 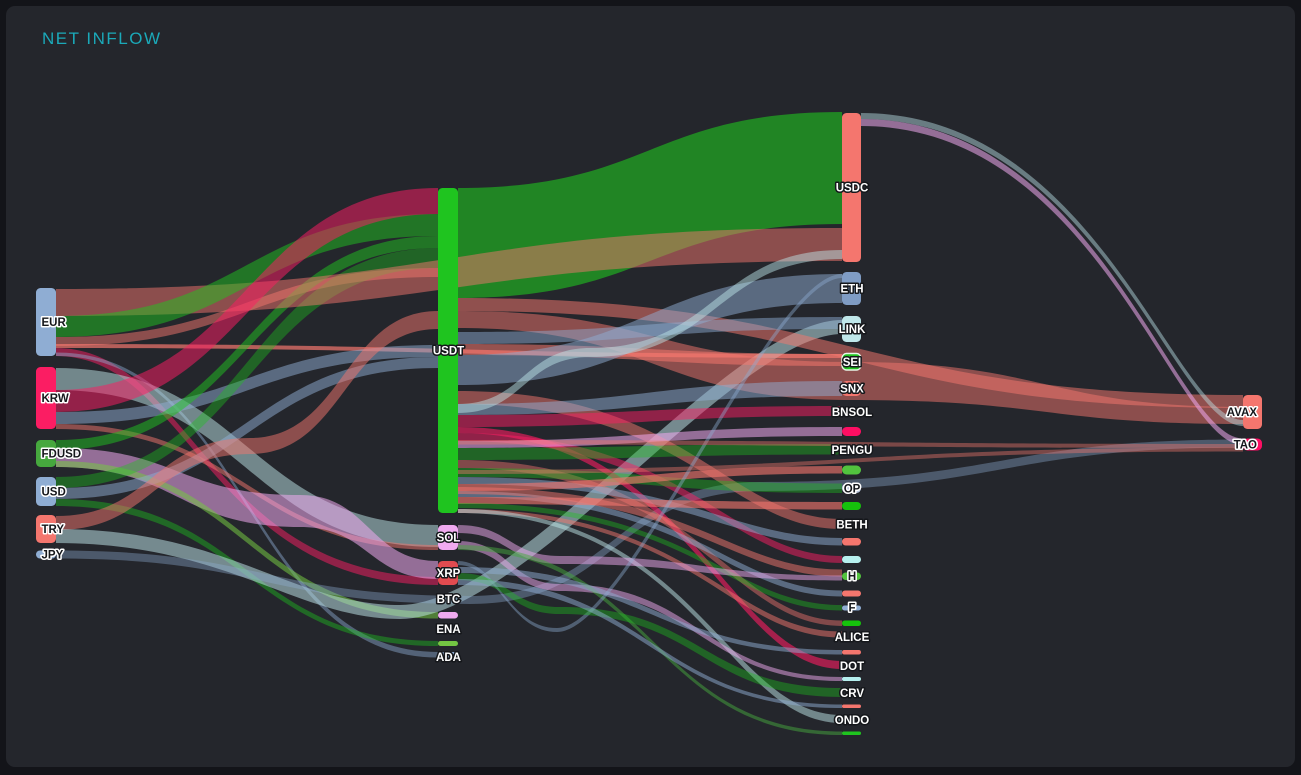 I want to click on svg-text: XRP, so click(x=449, y=574).